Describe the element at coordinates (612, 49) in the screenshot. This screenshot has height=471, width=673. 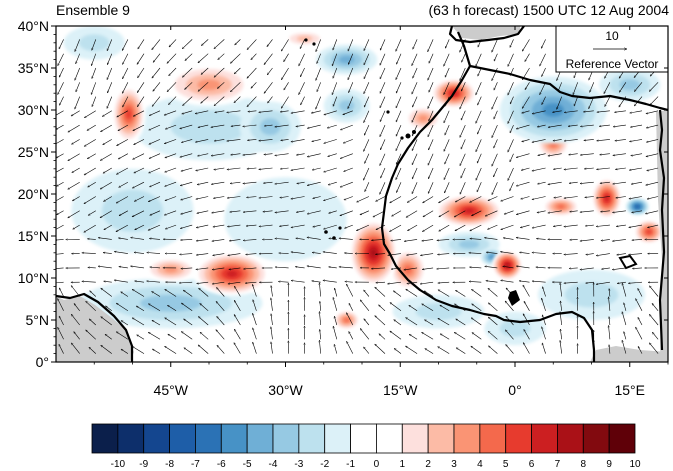
I see `reference-vector-box: 10 Reference Vector` at that location.